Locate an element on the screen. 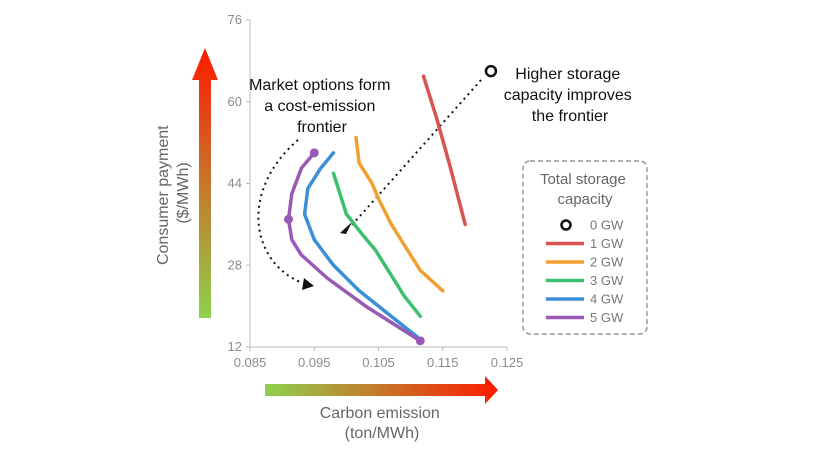  x-axis-label-line-1: Carbon emission is located at coordinates (380, 413).